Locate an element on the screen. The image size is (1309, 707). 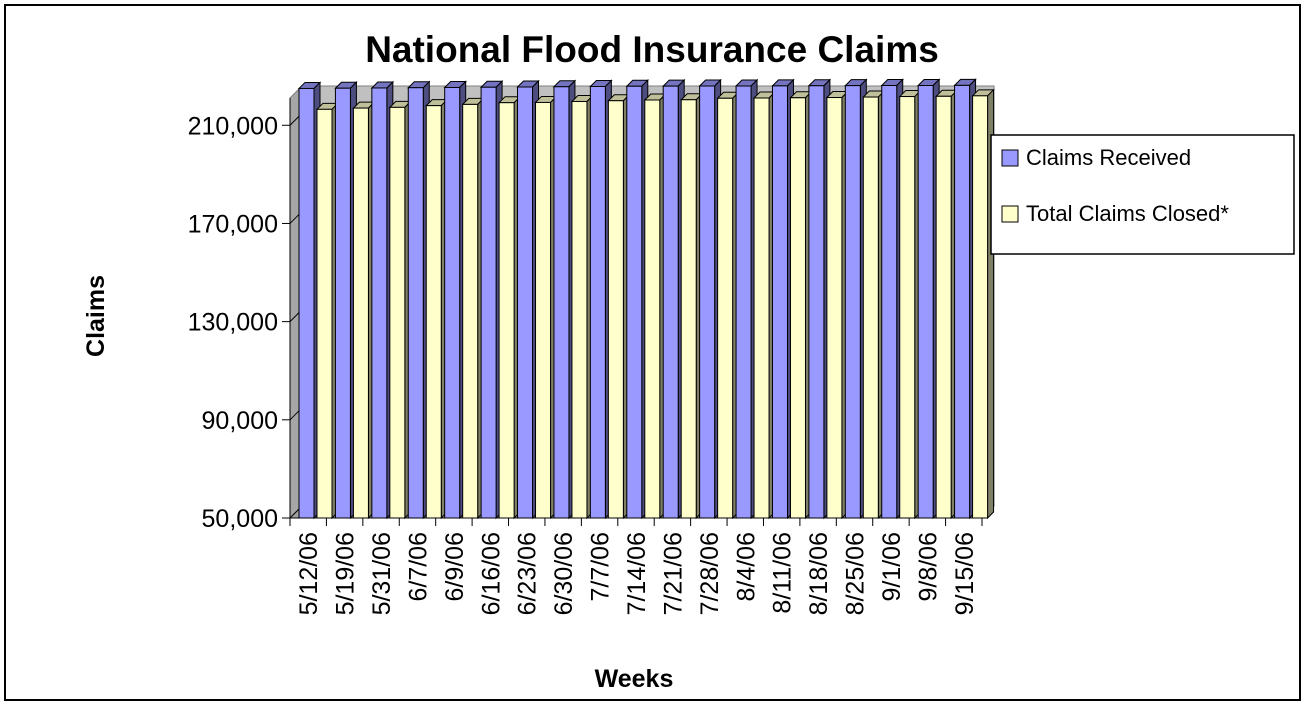
x-tick-label: 7/7/06 is located at coordinates (601, 567).